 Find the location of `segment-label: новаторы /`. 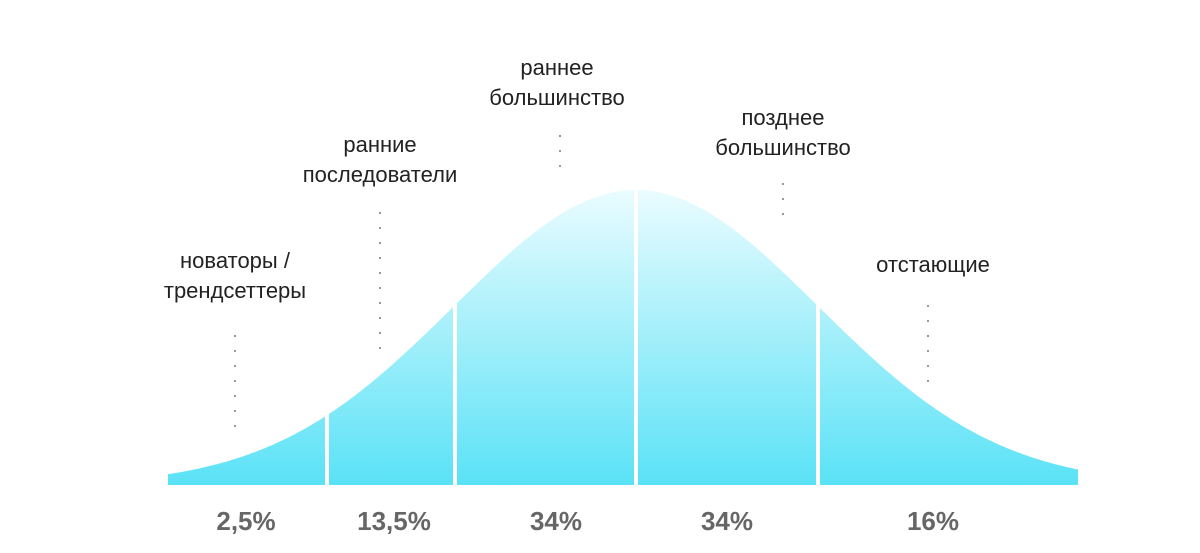

segment-label: новаторы / is located at coordinates (235, 260).